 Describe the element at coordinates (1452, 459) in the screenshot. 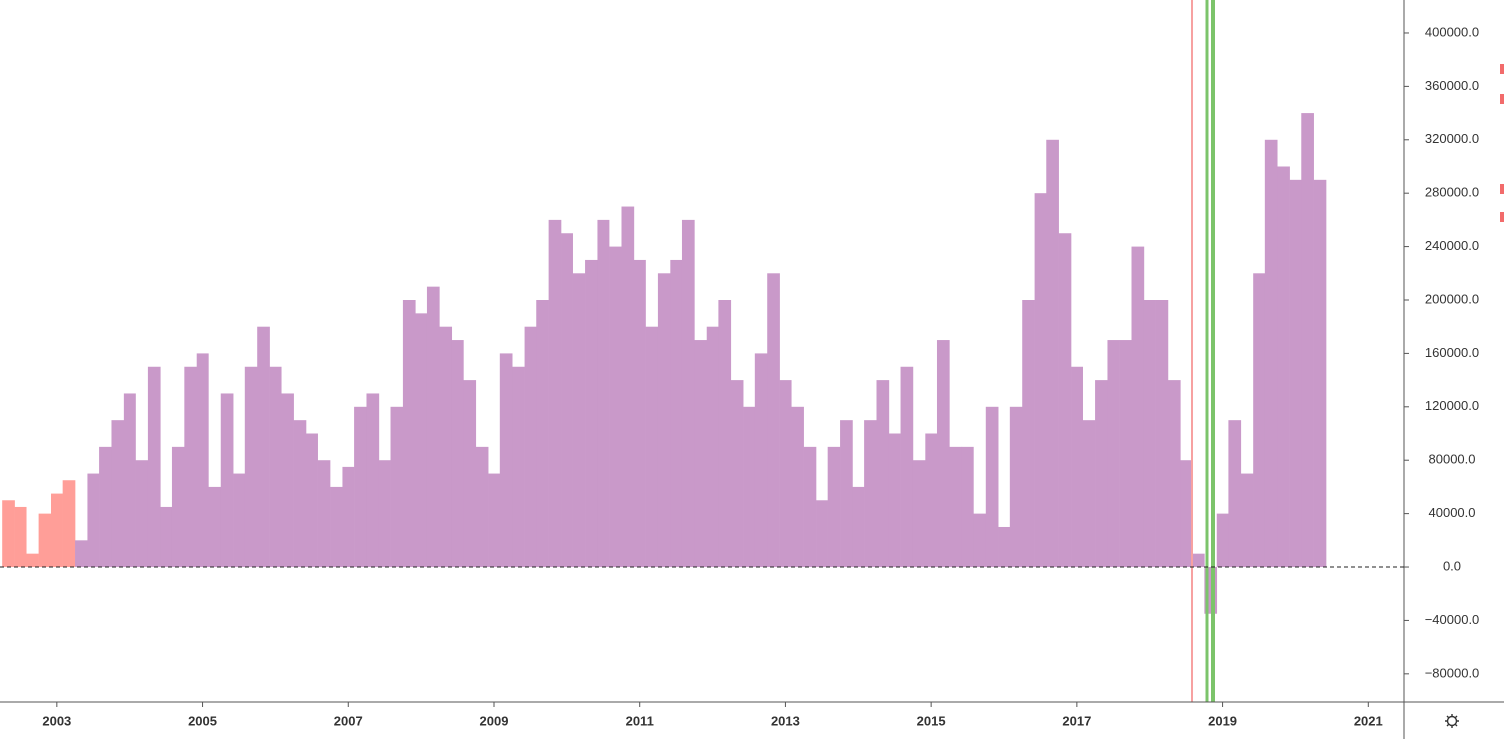

I see `y-tick-label: 80000.0` at that location.